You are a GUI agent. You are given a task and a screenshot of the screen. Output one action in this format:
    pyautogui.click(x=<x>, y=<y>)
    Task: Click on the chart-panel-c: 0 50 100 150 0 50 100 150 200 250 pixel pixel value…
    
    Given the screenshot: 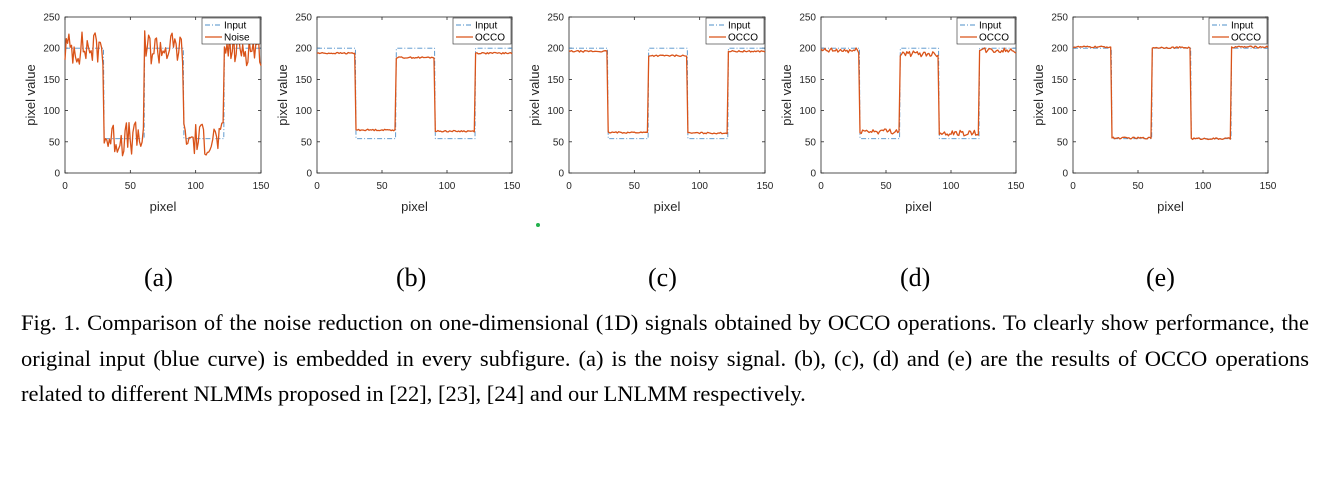 What is the action you would take?
    pyautogui.click(x=650, y=114)
    